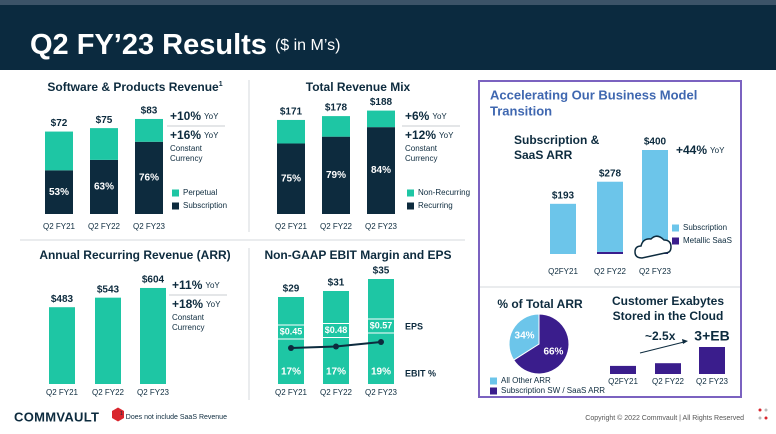  I want to click on panel-title: Accelerating Our Business Model, so click(593, 94).